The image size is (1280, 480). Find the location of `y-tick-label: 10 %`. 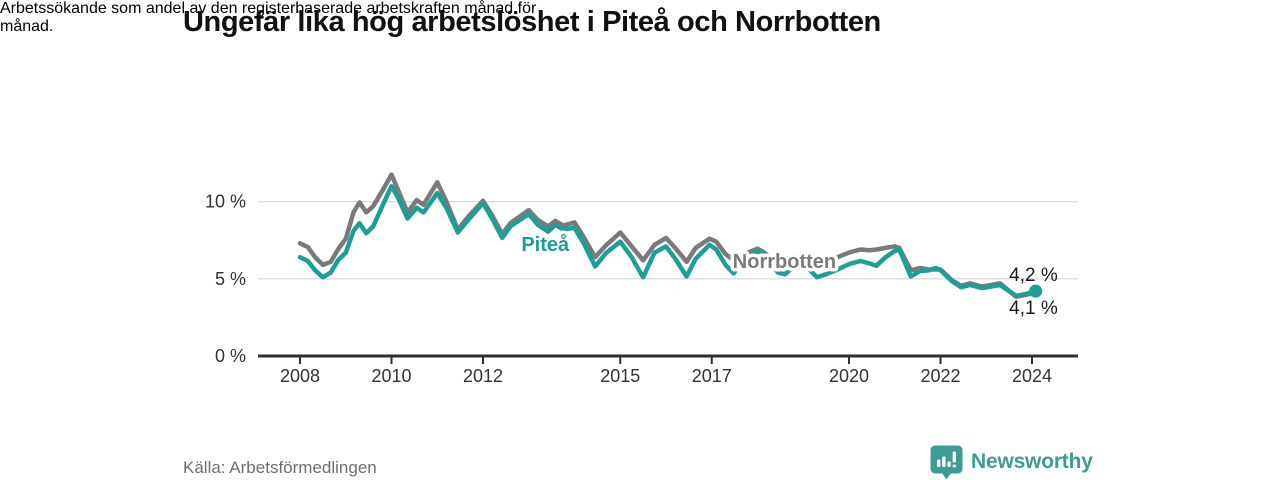

y-tick-label: 10 % is located at coordinates (225, 202).